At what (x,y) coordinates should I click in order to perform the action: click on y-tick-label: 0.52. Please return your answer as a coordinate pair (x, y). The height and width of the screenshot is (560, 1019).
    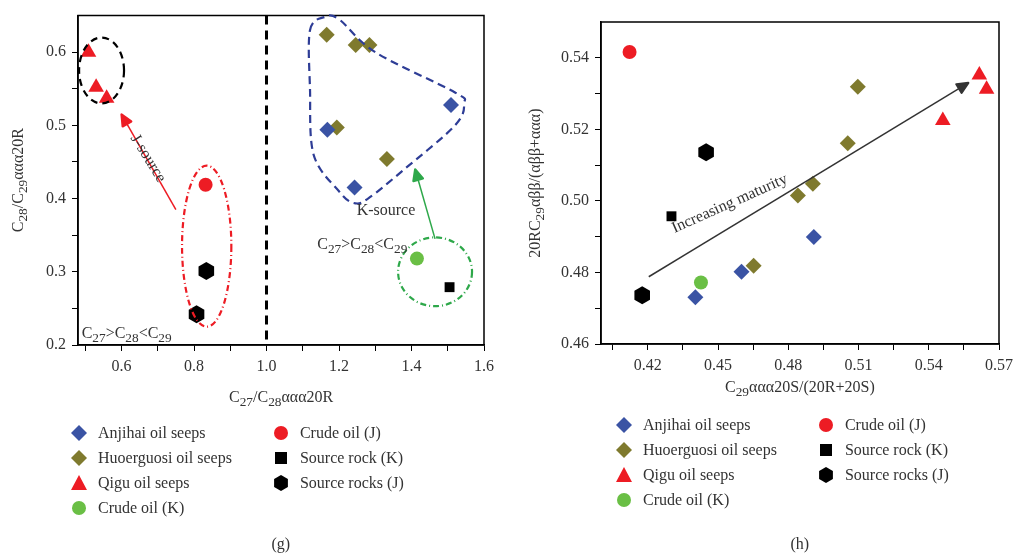
    Looking at the image, I should click on (575, 128).